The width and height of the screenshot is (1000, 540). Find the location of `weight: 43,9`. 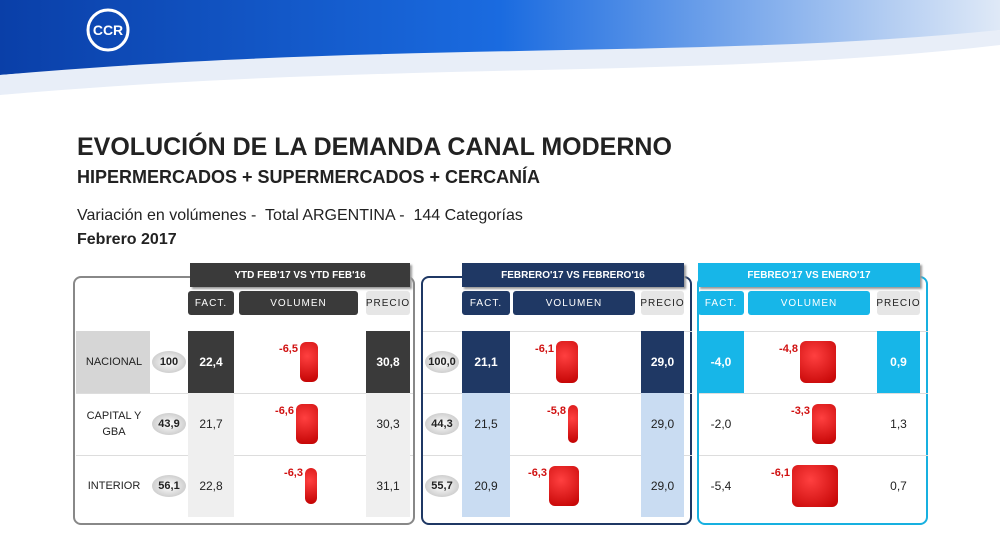

weight: 43,9 is located at coordinates (169, 424).